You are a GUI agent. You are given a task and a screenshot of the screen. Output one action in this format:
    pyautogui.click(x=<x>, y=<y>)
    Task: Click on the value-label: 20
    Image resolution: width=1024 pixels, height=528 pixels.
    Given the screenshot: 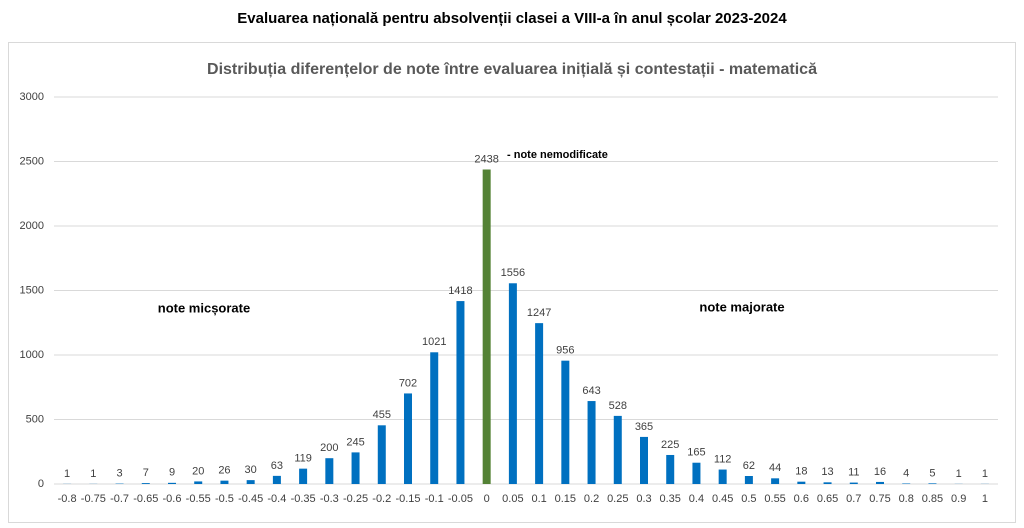 What is the action you would take?
    pyautogui.click(x=198, y=471)
    